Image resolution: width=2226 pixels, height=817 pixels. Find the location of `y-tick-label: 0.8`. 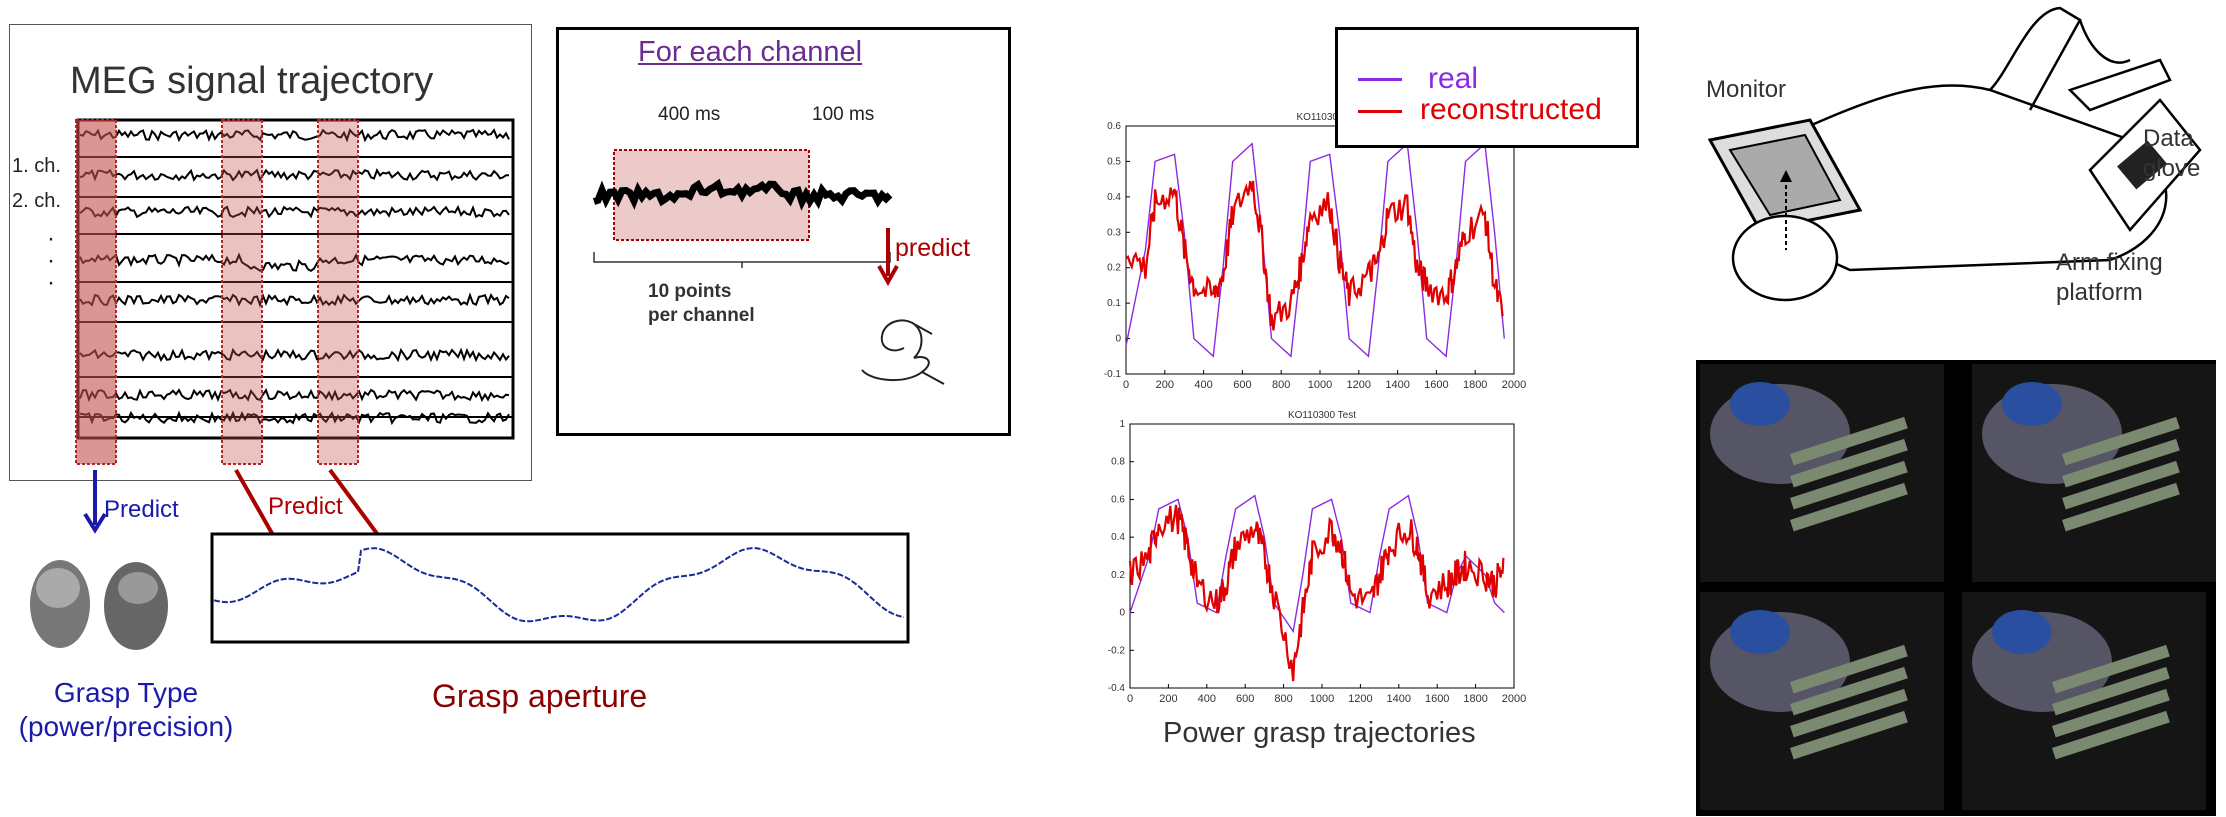

y-tick-label: 0.8 is located at coordinates (1118, 462).